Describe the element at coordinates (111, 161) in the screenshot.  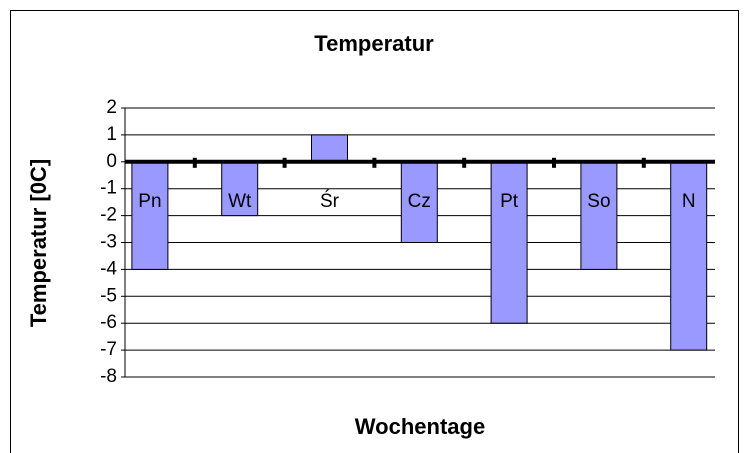
I see `y-tick-label: 0` at that location.